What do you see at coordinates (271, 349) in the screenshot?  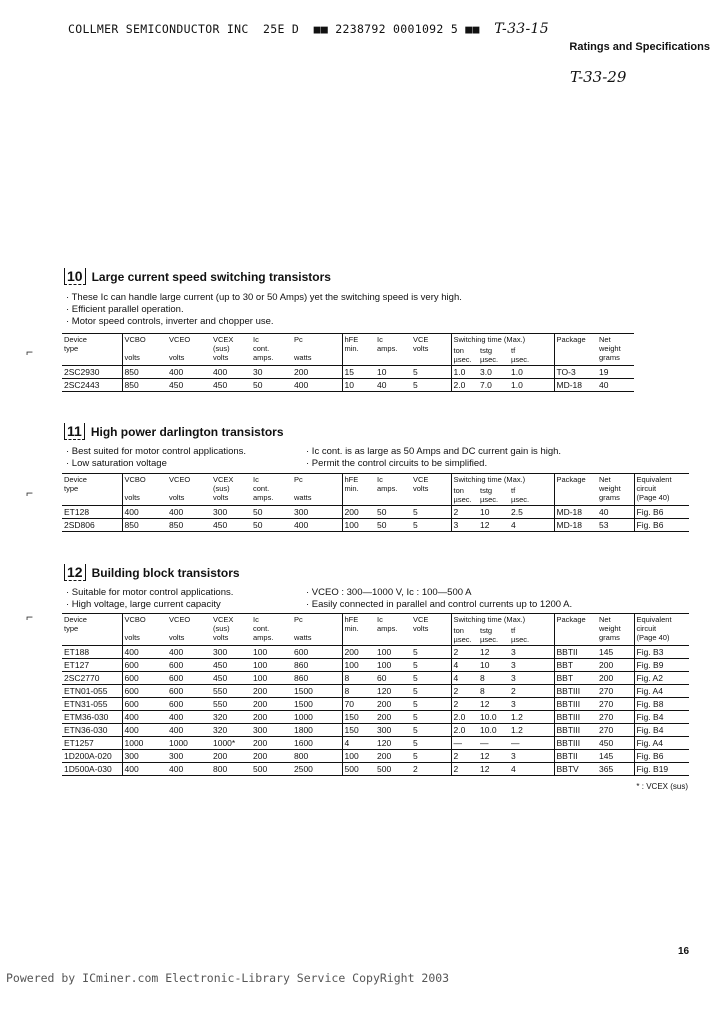 I see `column-header-ic: Ic cont. amps.` at bounding box center [271, 349].